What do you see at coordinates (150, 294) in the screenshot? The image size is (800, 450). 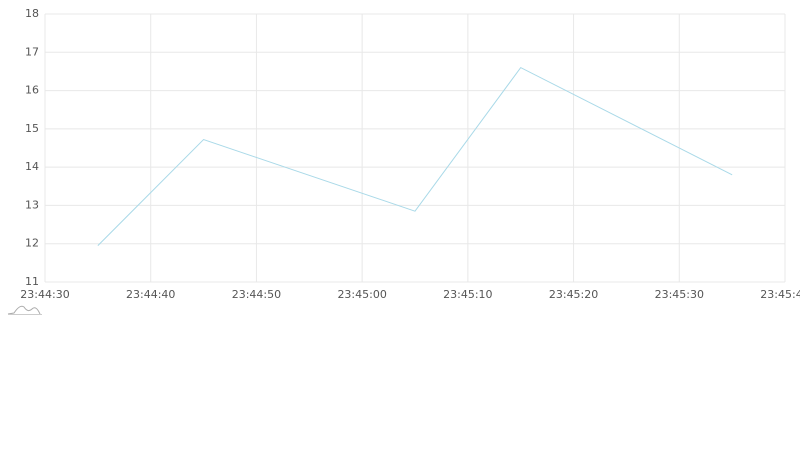 I see `x-tick-label: 23:44:40` at bounding box center [150, 294].